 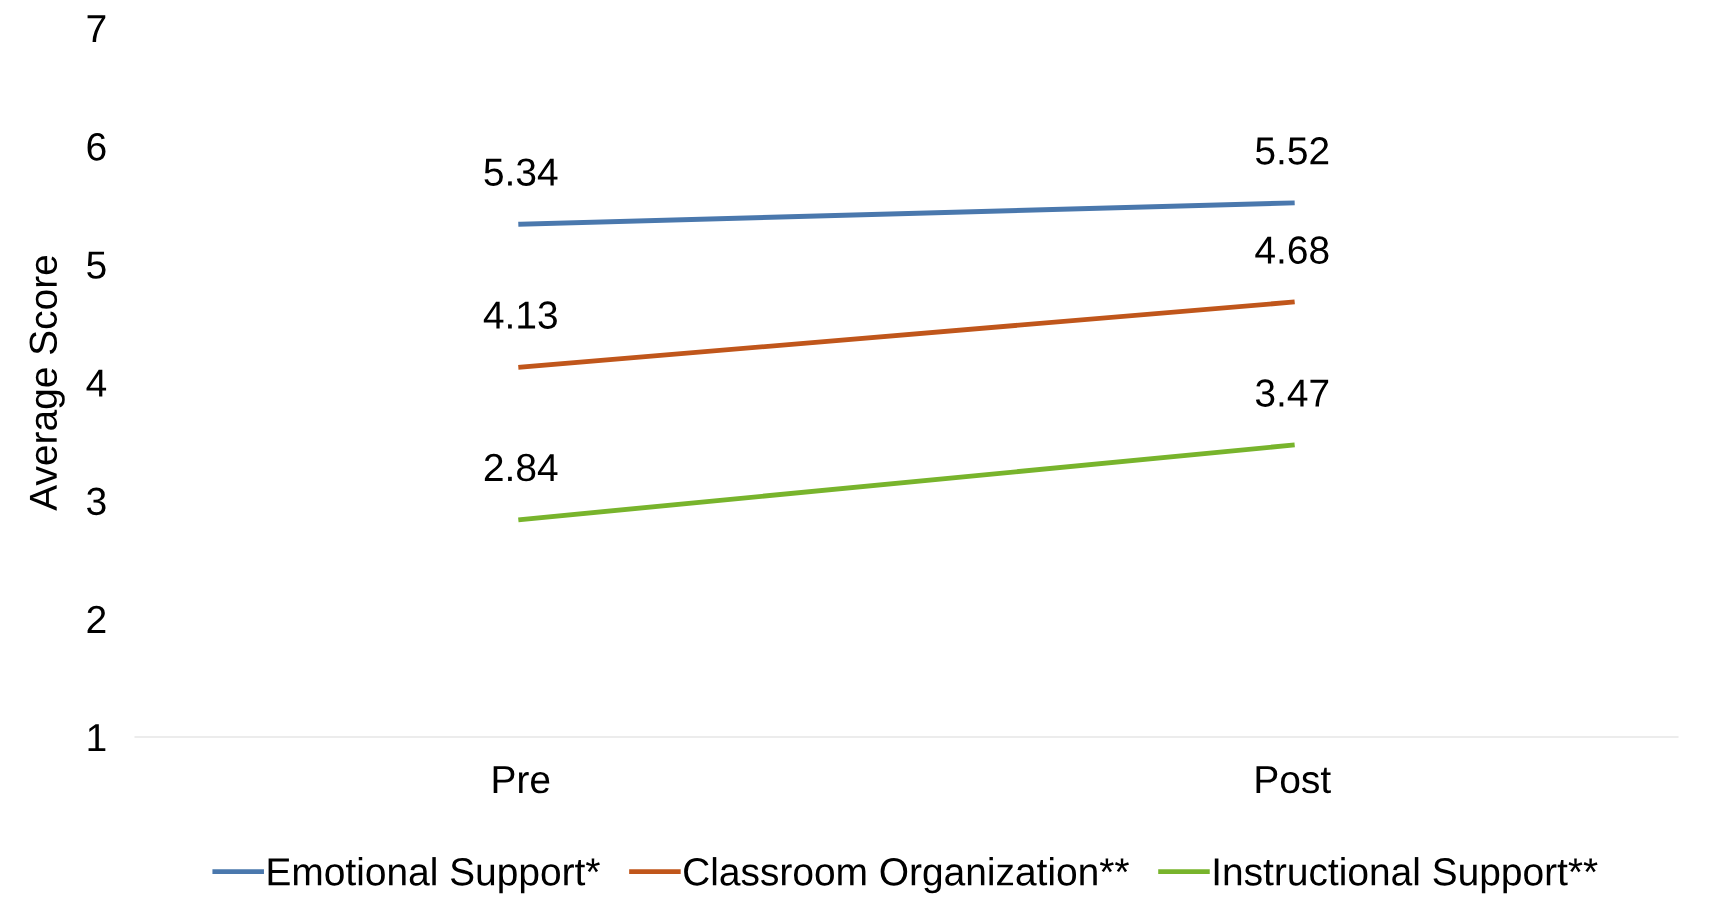 I want to click on y-tick-label: 2, so click(x=96, y=619).